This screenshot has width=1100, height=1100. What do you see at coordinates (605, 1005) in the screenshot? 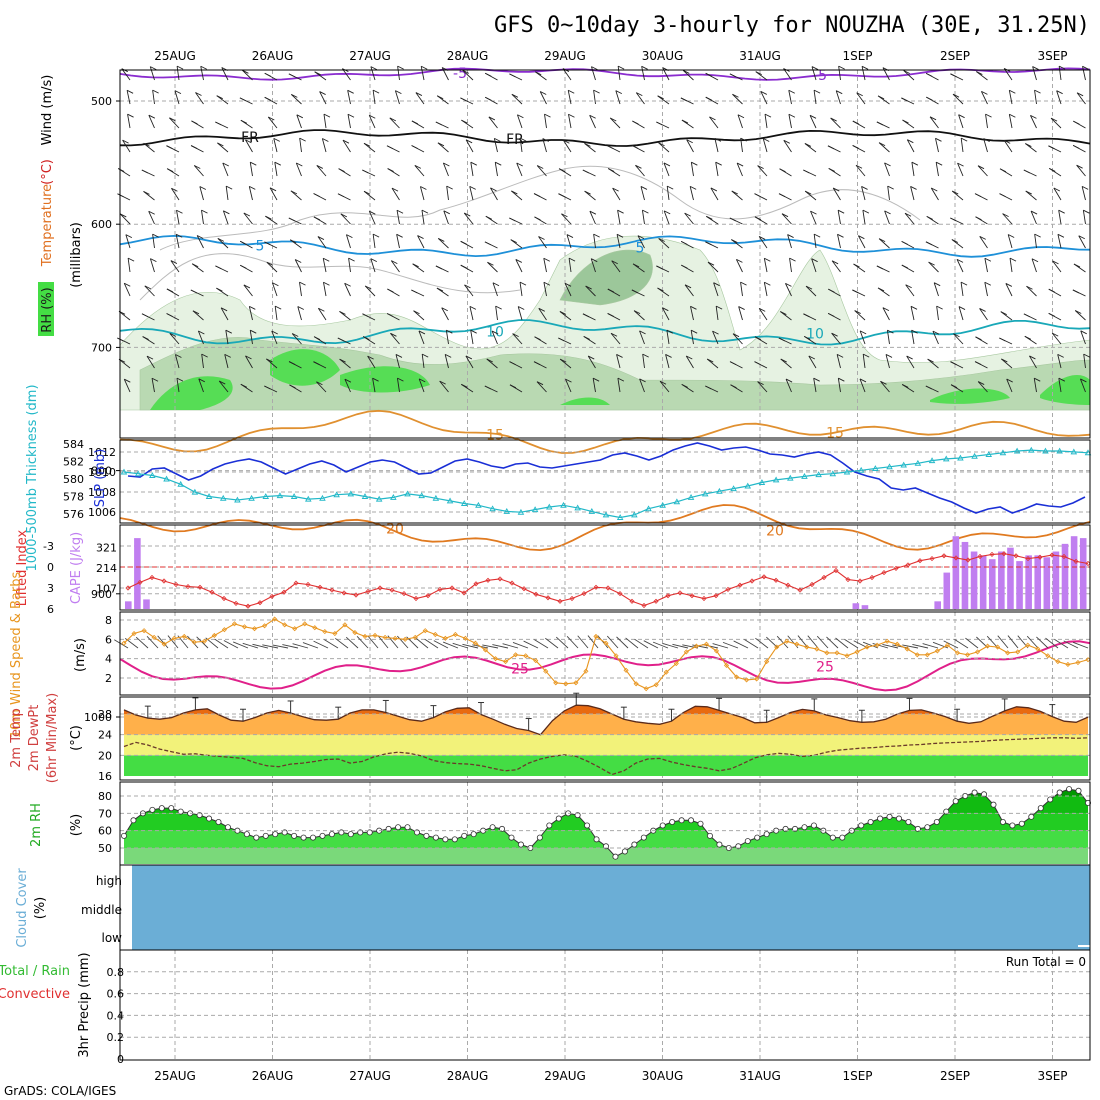
I see `precip-frame` at bounding box center [605, 1005].